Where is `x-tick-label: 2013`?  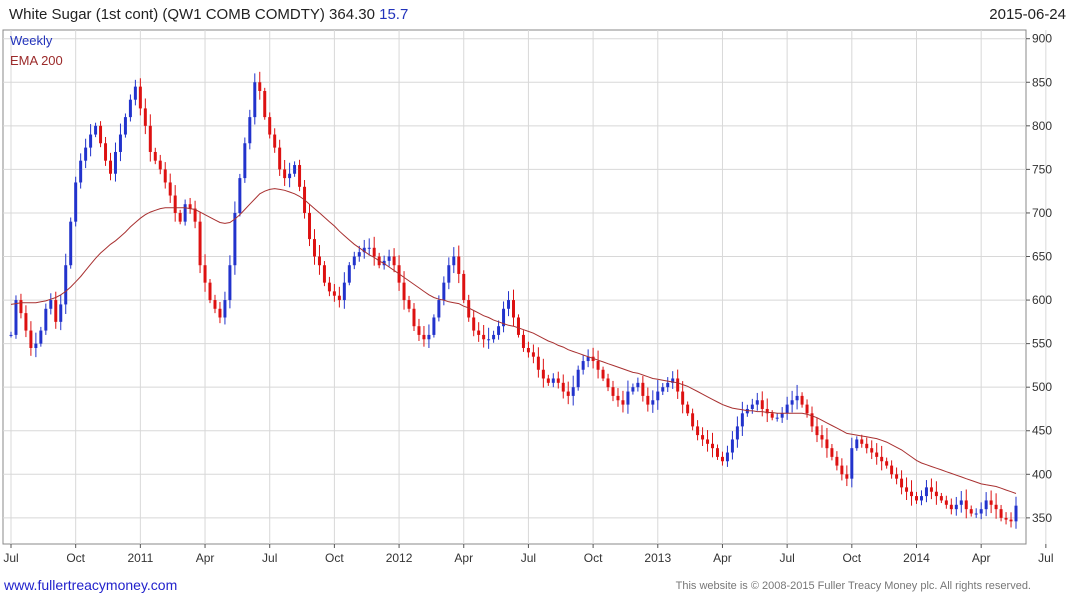
x-tick-label: 2013 is located at coordinates (657, 558).